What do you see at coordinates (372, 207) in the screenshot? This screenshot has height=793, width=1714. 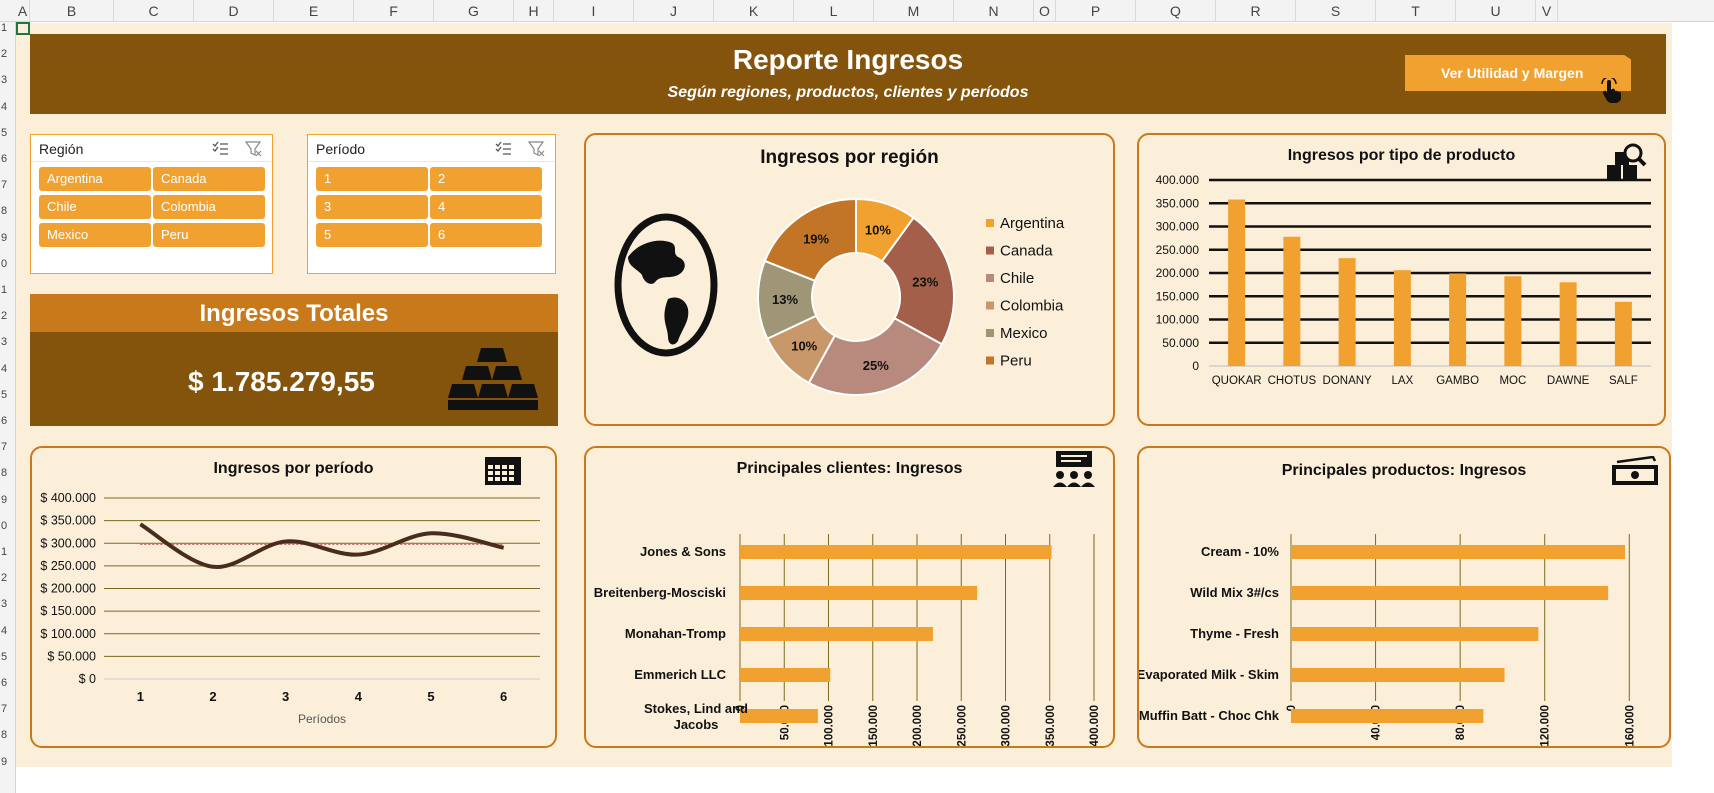 I see `period-chip: 3` at bounding box center [372, 207].